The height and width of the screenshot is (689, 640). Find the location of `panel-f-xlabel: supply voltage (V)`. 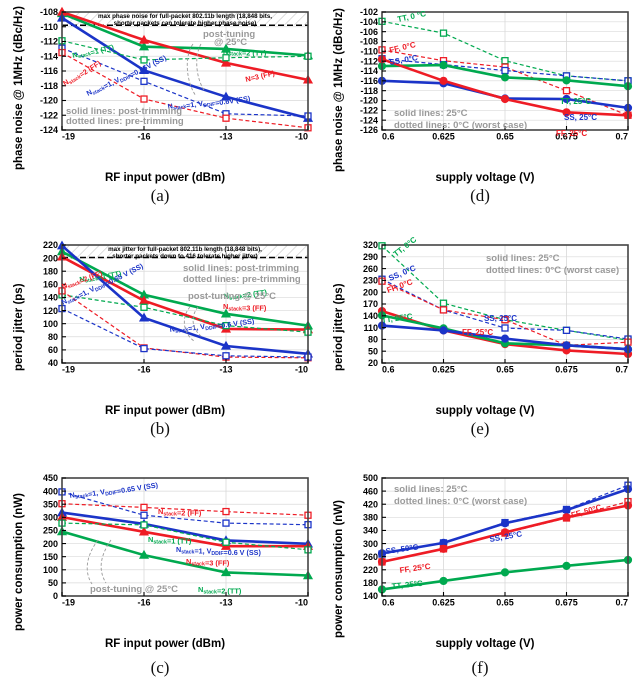

panel-f-xlabel: supply voltage (V) is located at coordinates (485, 644).